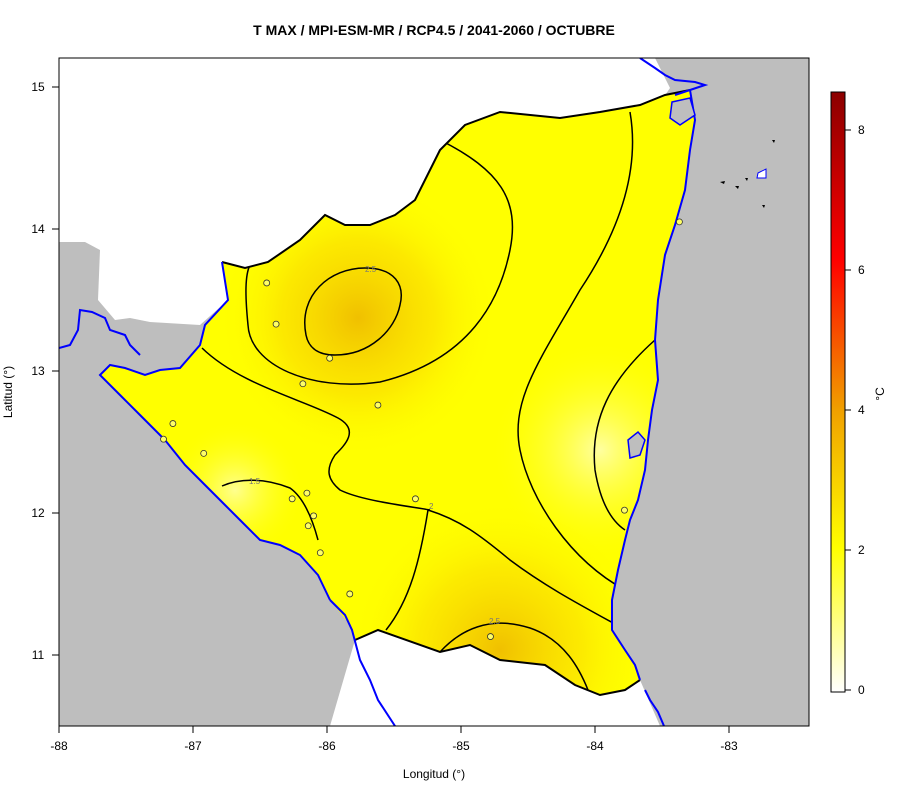 Image resolution: width=900 pixels, height=800 pixels. I want to click on colorbar-tick-label: 0, so click(861, 690).